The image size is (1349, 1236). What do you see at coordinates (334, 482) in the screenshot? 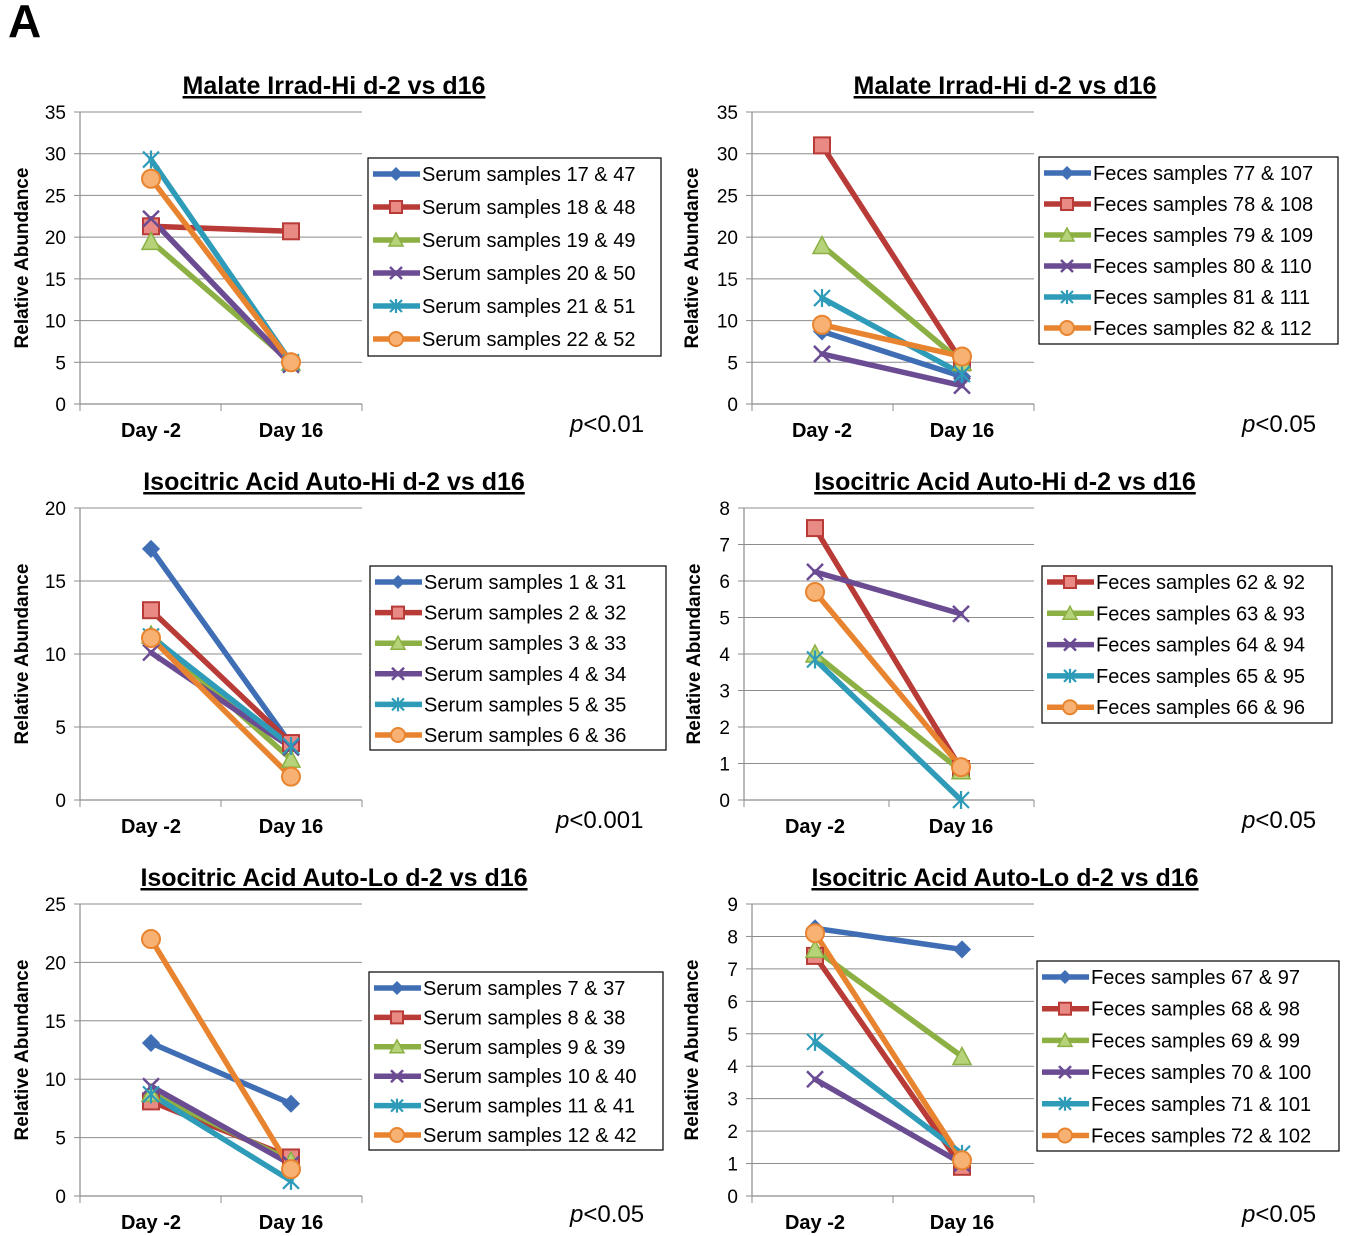
I see `chart-title: Isocitric Acid Auto-Hi d-2 vs d16` at bounding box center [334, 482].